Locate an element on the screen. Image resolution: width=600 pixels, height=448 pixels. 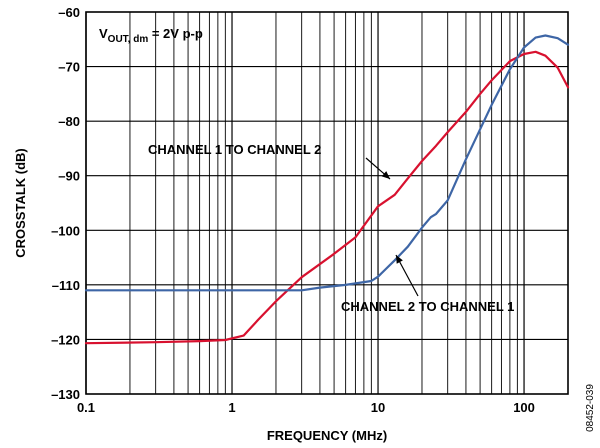
x-tick-label: 100 is located at coordinates (524, 407).